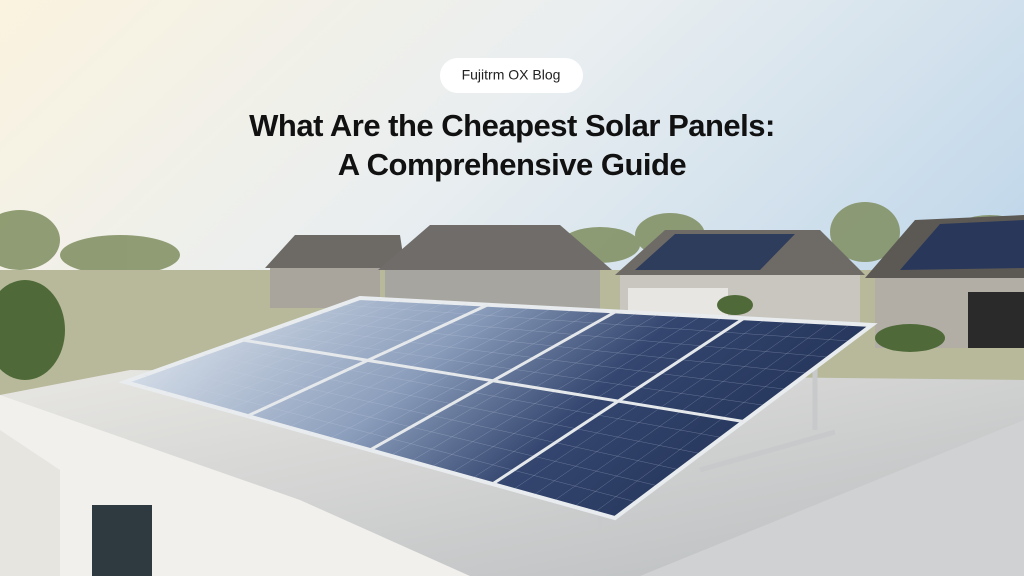 This screenshot has height=576, width=1024. I want to click on title-line: What Are the Cheapest Solar Panels:, so click(512, 125).